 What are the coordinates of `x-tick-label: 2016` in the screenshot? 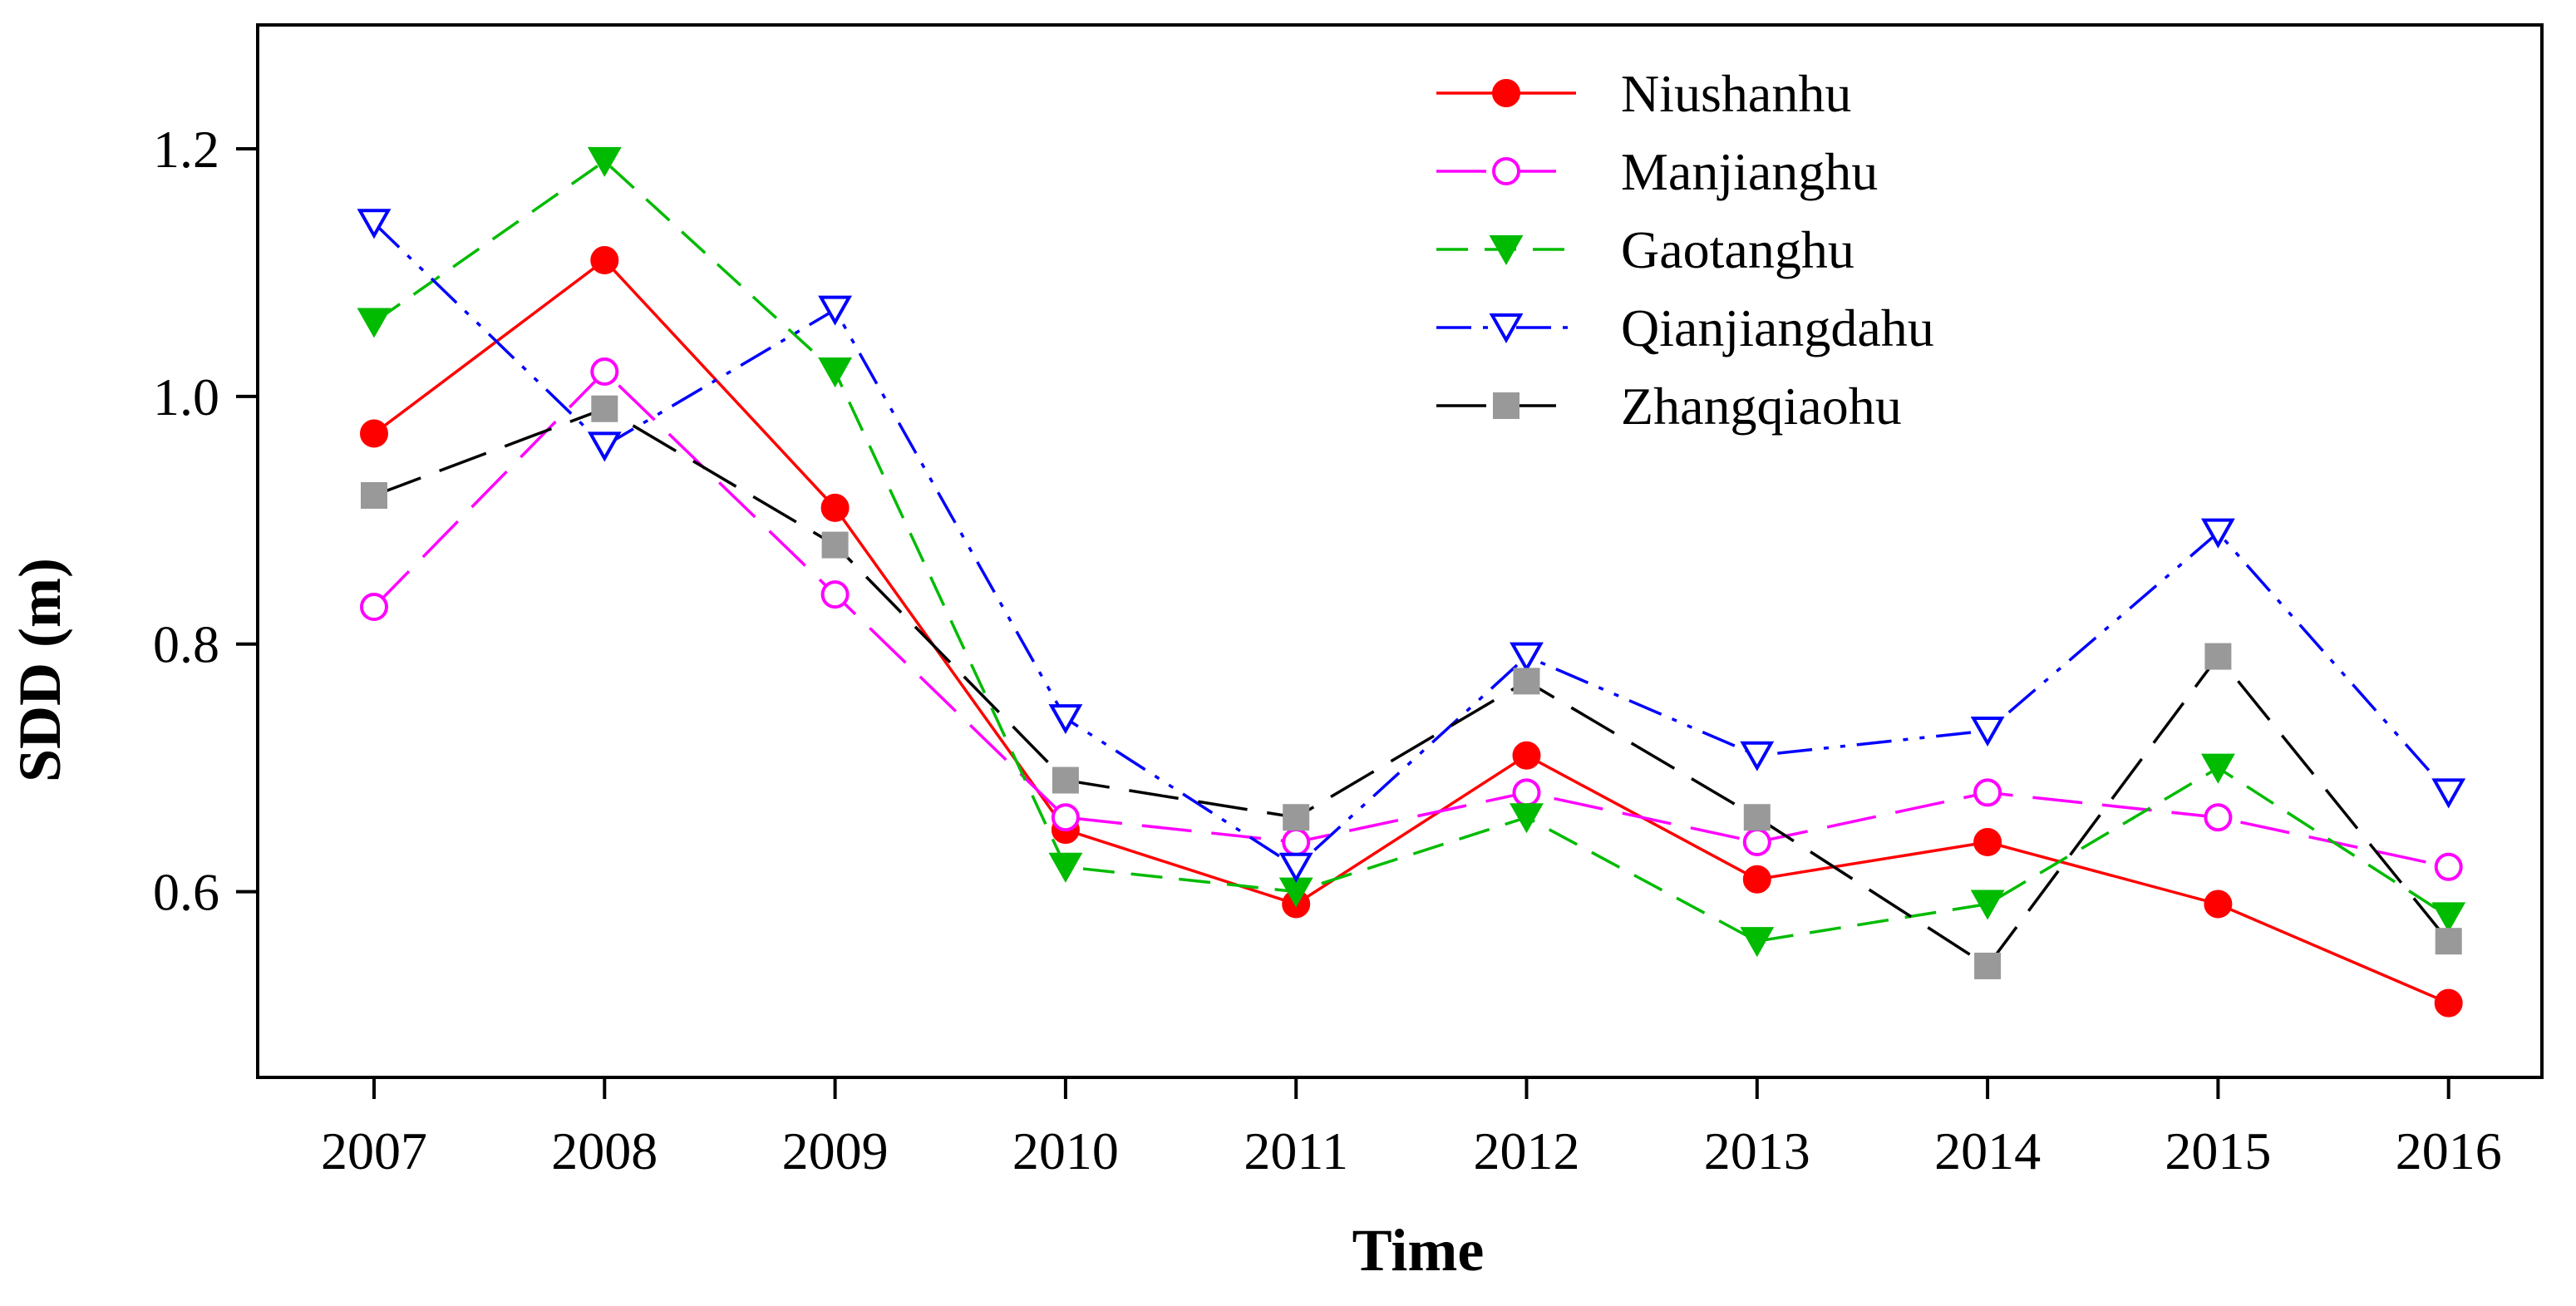 It's located at (2449, 1151).